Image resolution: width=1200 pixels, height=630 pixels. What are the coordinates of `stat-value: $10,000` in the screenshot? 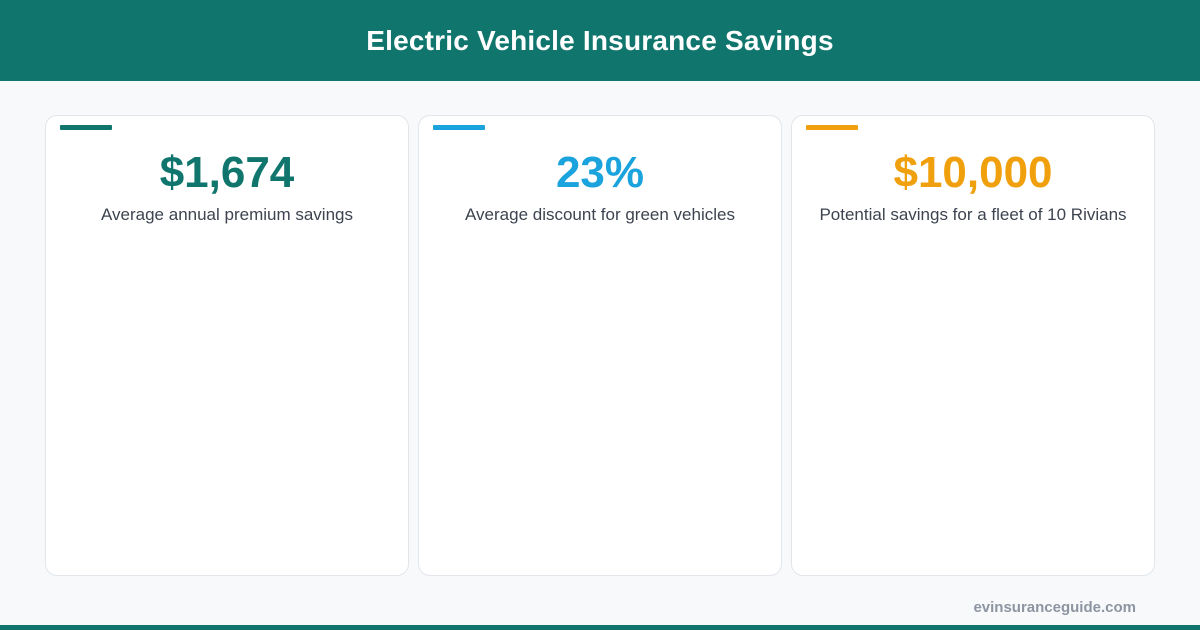 It's located at (973, 172).